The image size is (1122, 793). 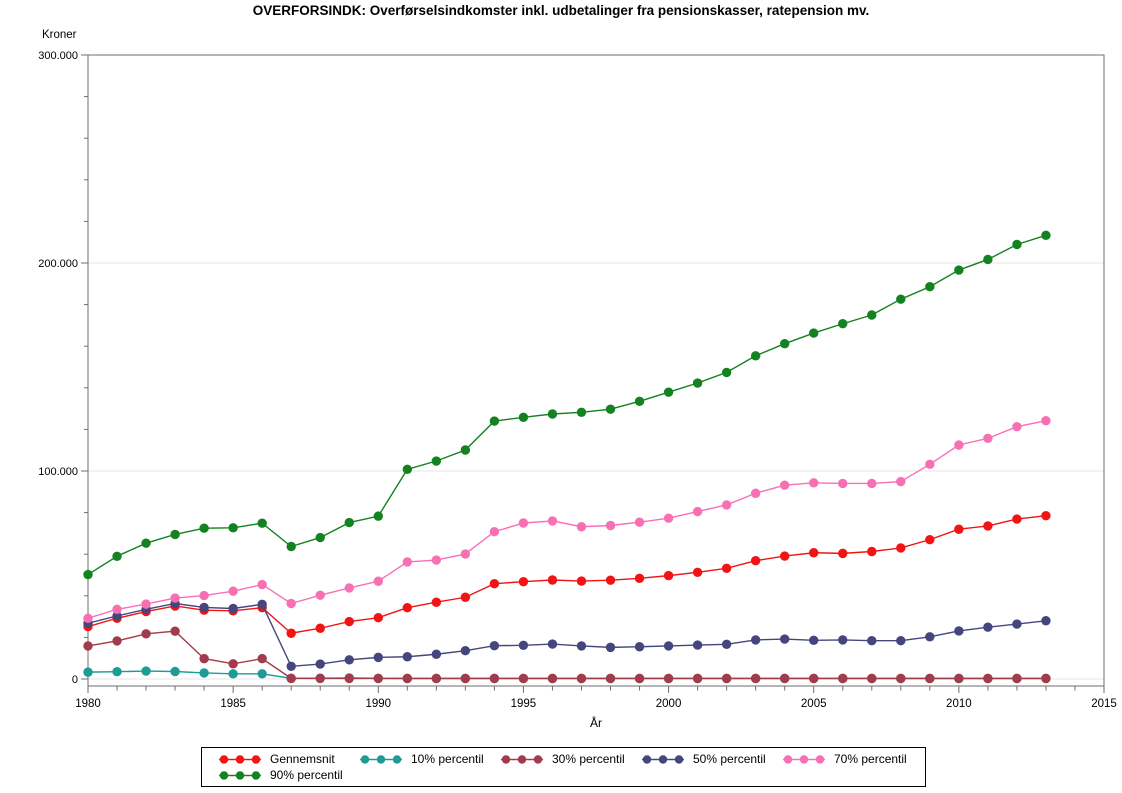 I want to click on x-tick-label: 1985, so click(x=233, y=704).